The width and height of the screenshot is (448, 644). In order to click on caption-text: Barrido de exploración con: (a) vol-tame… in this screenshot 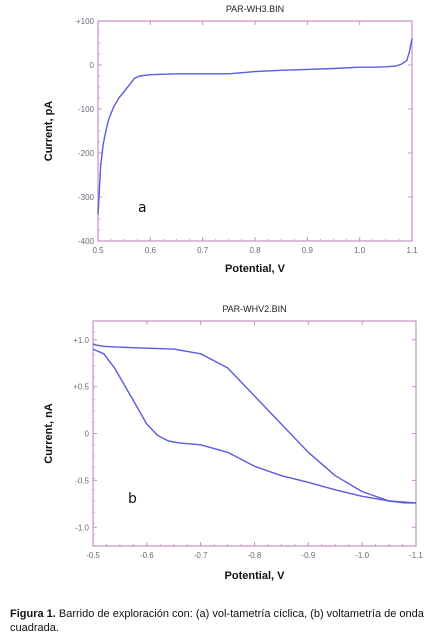, I will do `click(217, 621)`.